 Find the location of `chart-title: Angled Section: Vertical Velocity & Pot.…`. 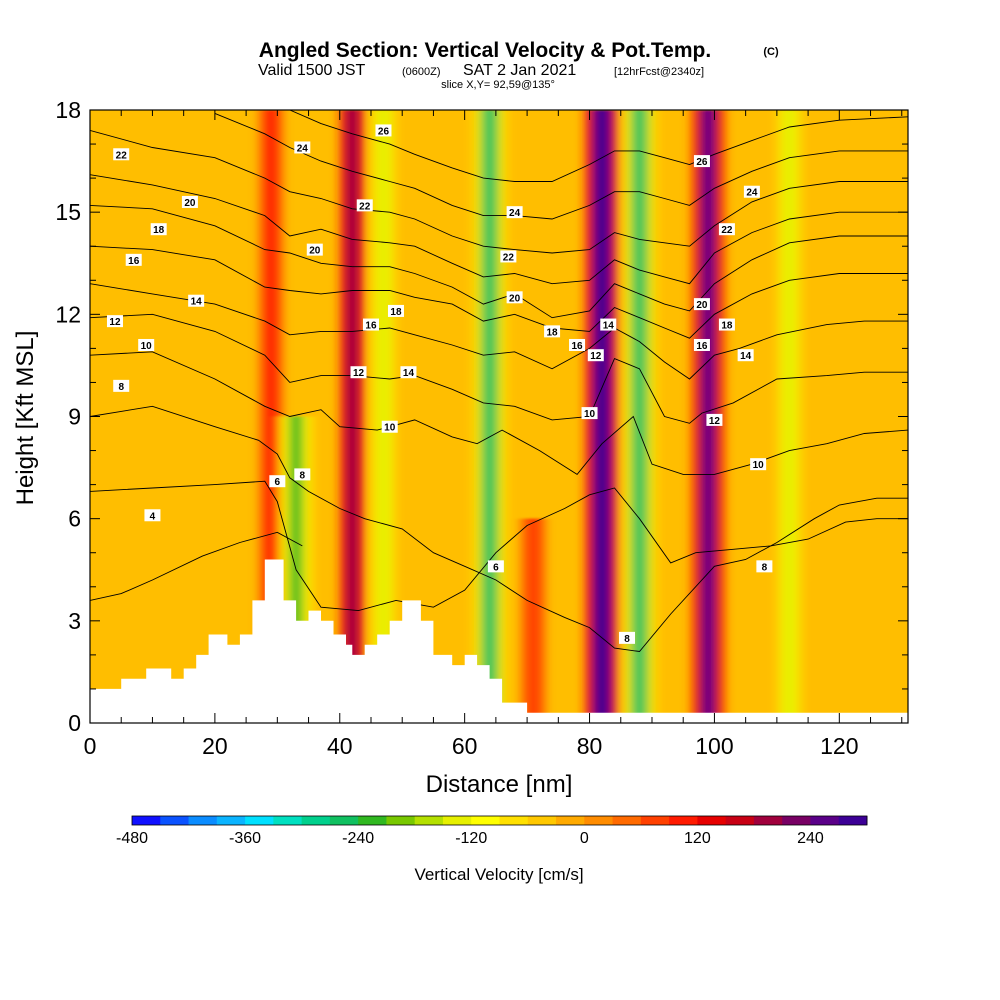

chart-title: Angled Section: Vertical Velocity & Pot.… is located at coordinates (485, 50).